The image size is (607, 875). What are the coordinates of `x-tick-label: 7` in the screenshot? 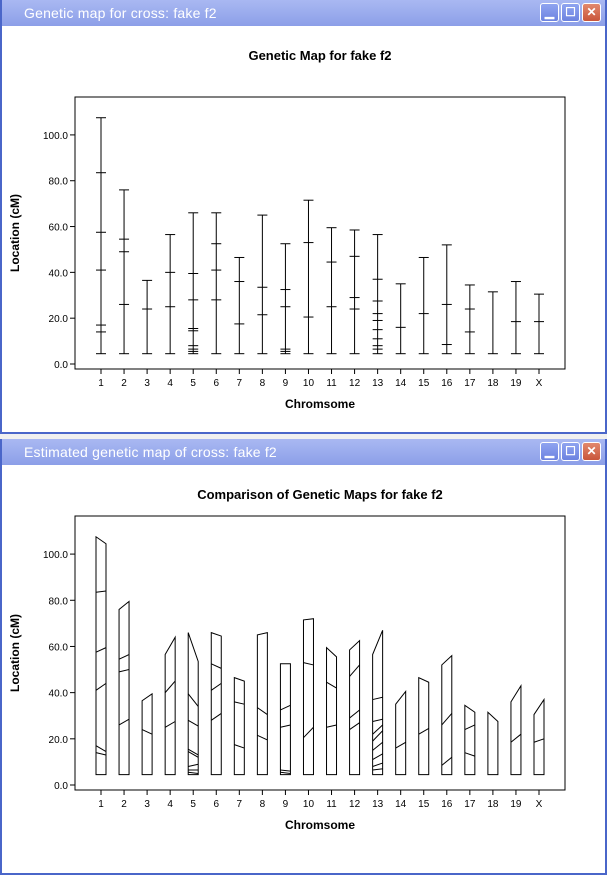 It's located at (240, 804).